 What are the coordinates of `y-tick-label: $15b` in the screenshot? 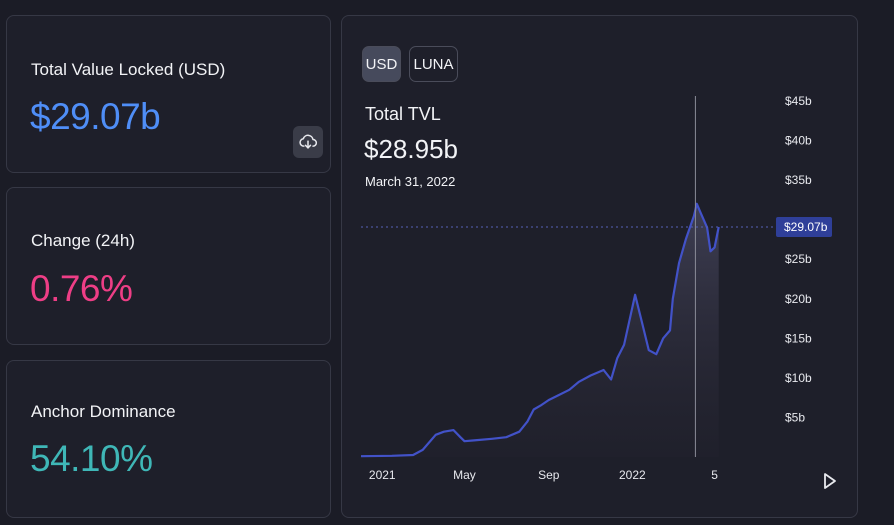 It's located at (798, 338).